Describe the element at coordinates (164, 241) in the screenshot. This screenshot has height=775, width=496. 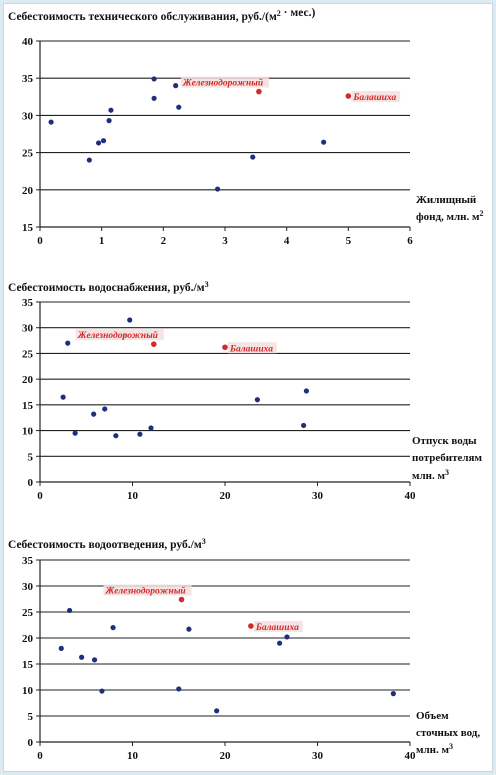
I see `x-tick-label: 2` at that location.